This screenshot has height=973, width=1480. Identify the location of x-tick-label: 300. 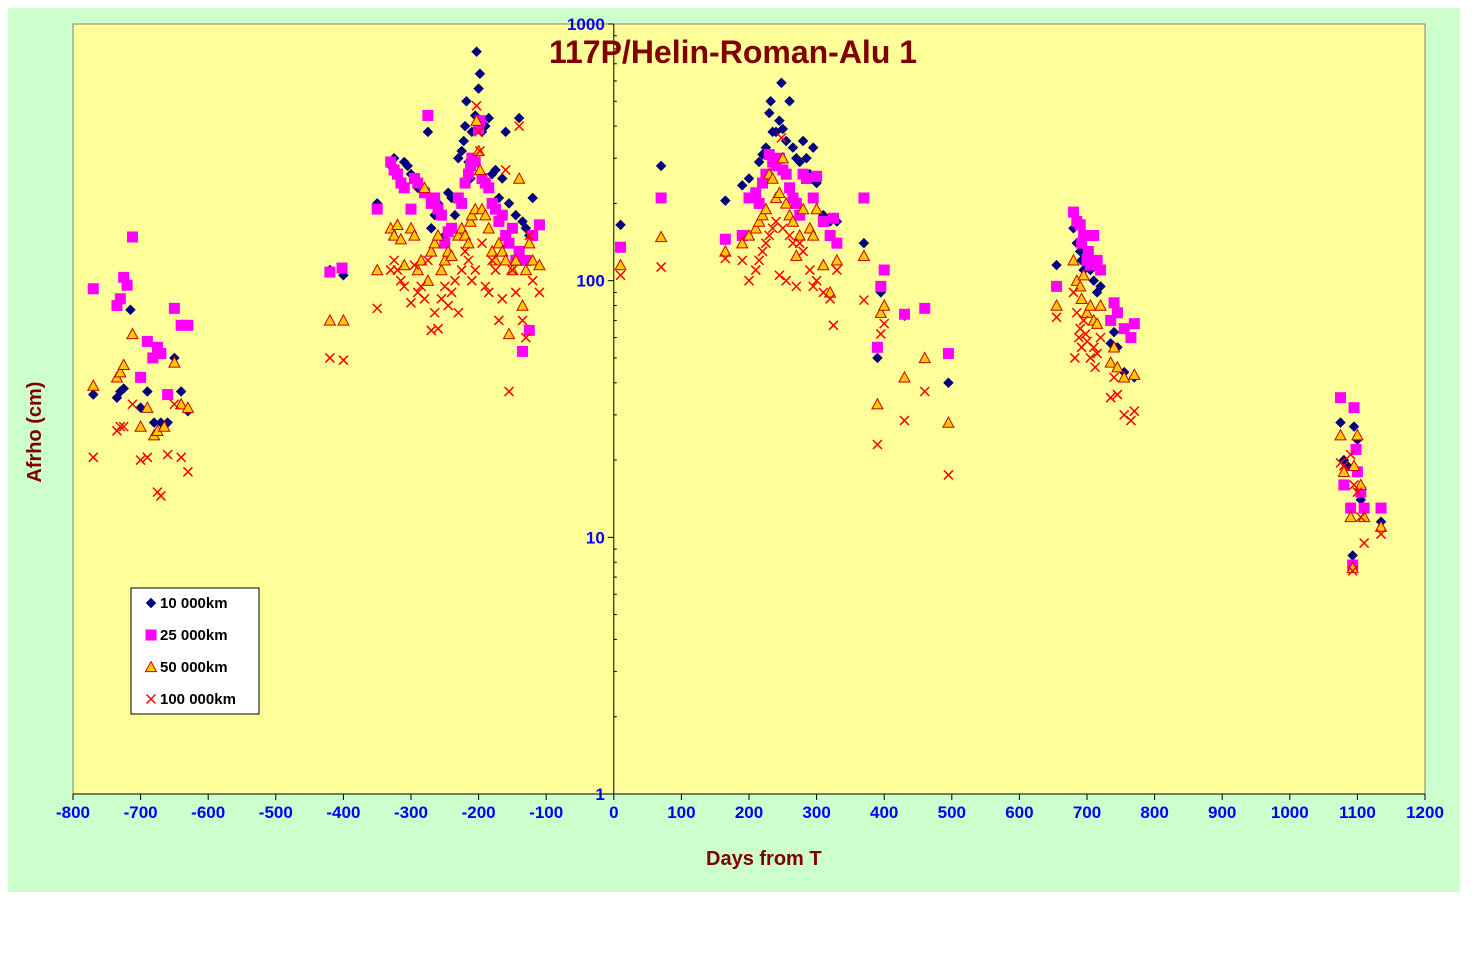
(816, 812).